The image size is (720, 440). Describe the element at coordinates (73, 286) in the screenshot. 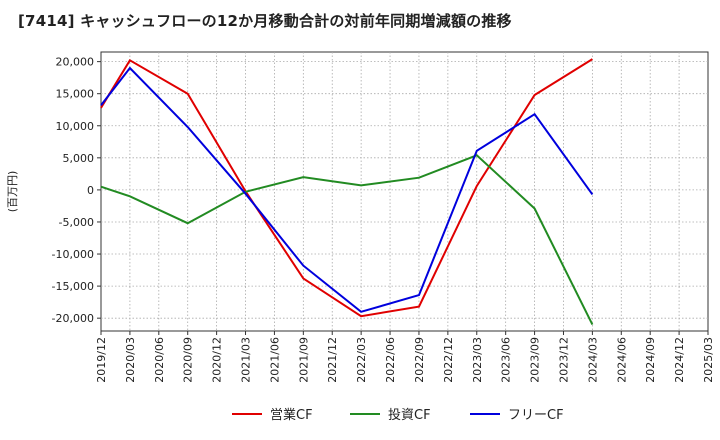

I see `y-tick-label: -15,000` at that location.